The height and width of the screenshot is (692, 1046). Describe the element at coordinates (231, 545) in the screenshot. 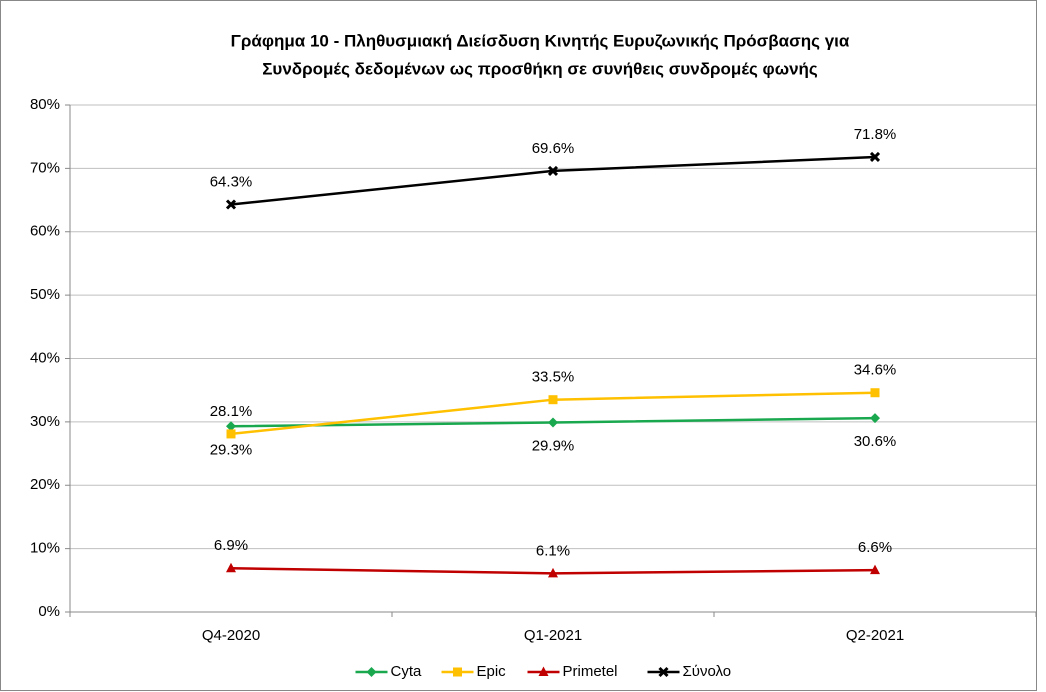

I see `data-label: 6.9%` at that location.